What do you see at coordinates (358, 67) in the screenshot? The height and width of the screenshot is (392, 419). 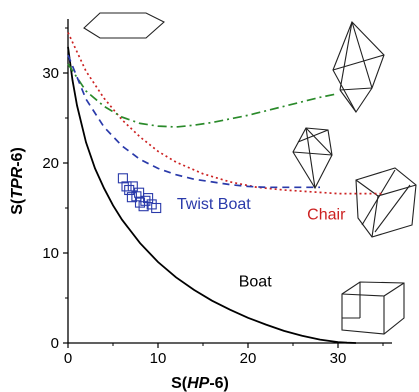 I see `trigonal-prism-icon` at bounding box center [358, 67].